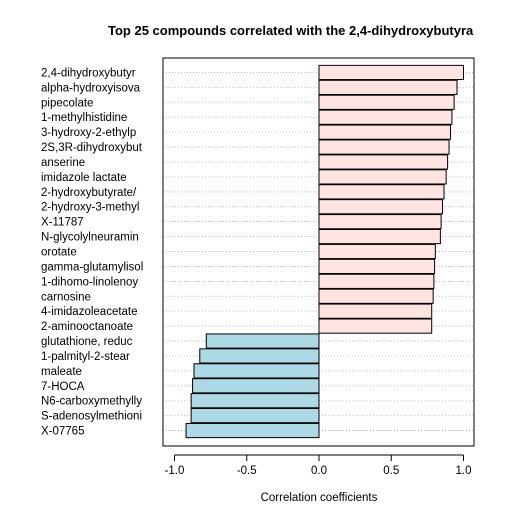 This screenshot has height=518, width=518. I want to click on category-label: 7-HOCA, so click(63, 387).